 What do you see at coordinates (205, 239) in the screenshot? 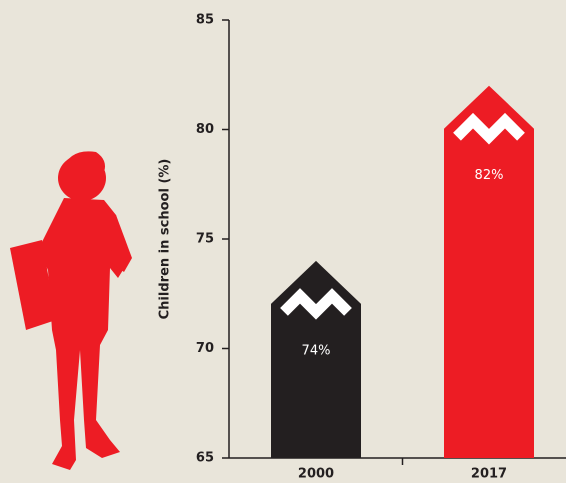
I see `y-tick-label: 75` at bounding box center [205, 239].